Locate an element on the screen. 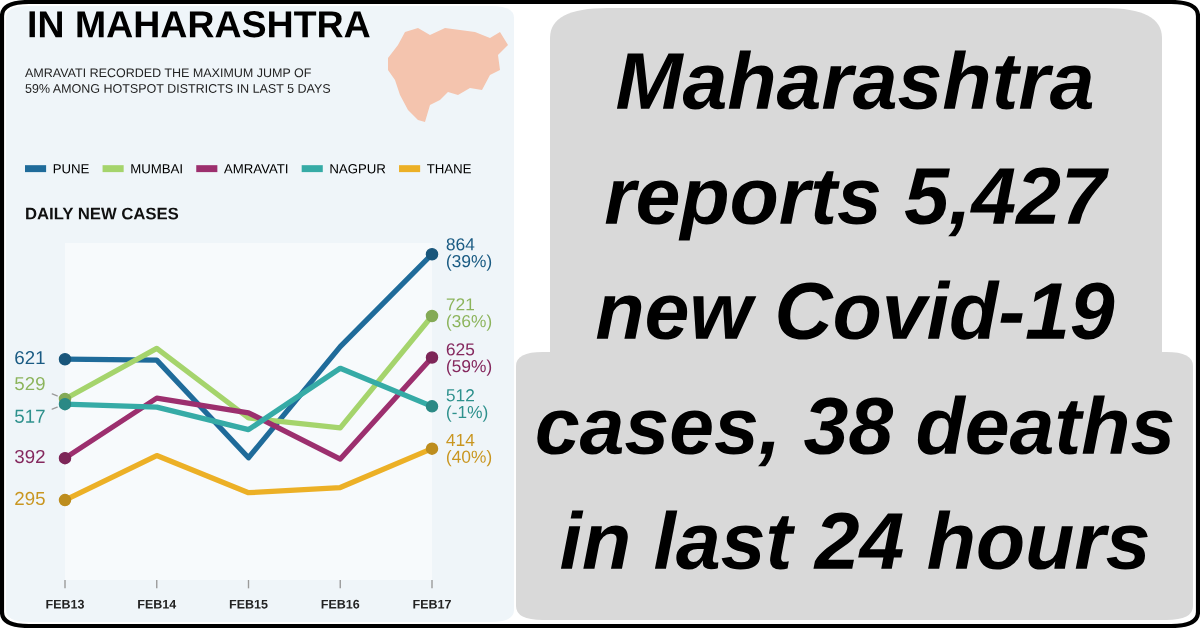 This screenshot has width=1200, height=628. legend-label: PUNE is located at coordinates (71, 169).